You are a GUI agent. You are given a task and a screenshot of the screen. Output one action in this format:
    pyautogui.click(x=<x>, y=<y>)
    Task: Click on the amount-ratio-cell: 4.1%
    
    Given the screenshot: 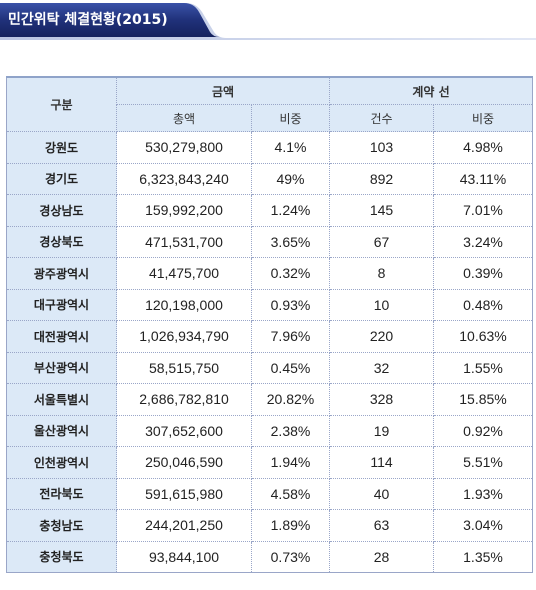 What is the action you would take?
    pyautogui.click(x=290, y=147)
    